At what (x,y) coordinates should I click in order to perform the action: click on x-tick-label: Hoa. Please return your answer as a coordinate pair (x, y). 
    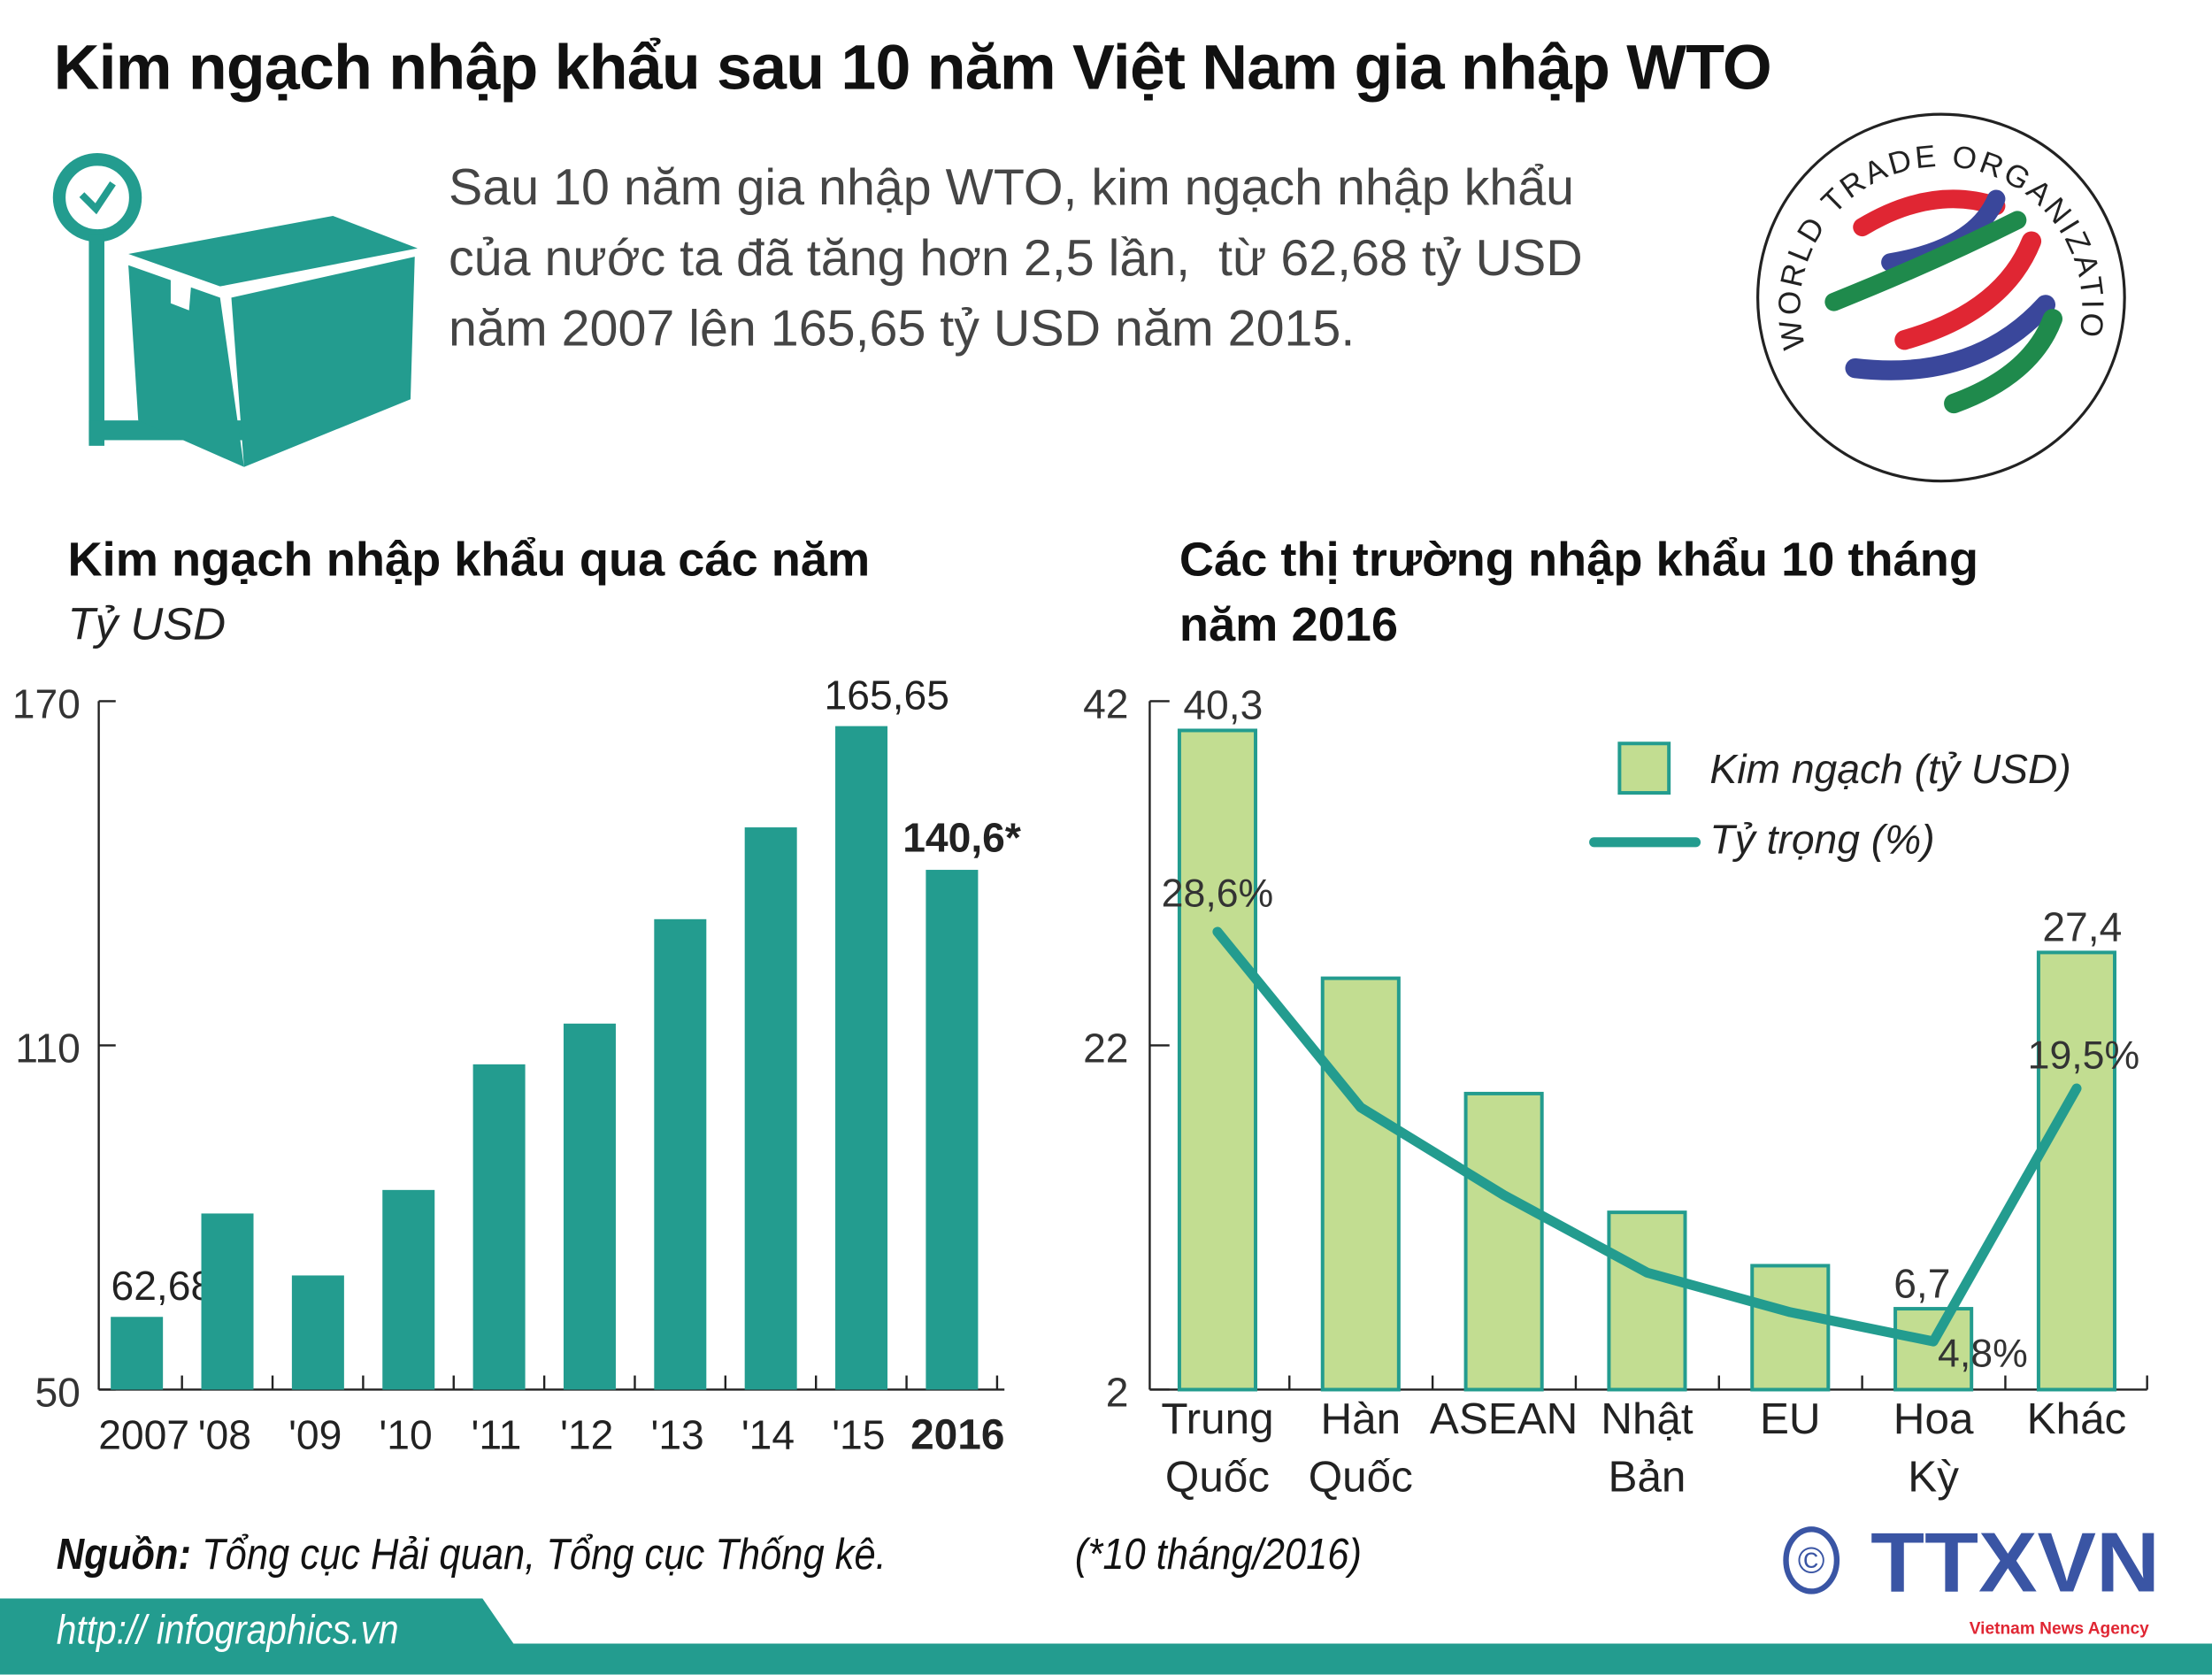
    Looking at the image, I should click on (1933, 1419).